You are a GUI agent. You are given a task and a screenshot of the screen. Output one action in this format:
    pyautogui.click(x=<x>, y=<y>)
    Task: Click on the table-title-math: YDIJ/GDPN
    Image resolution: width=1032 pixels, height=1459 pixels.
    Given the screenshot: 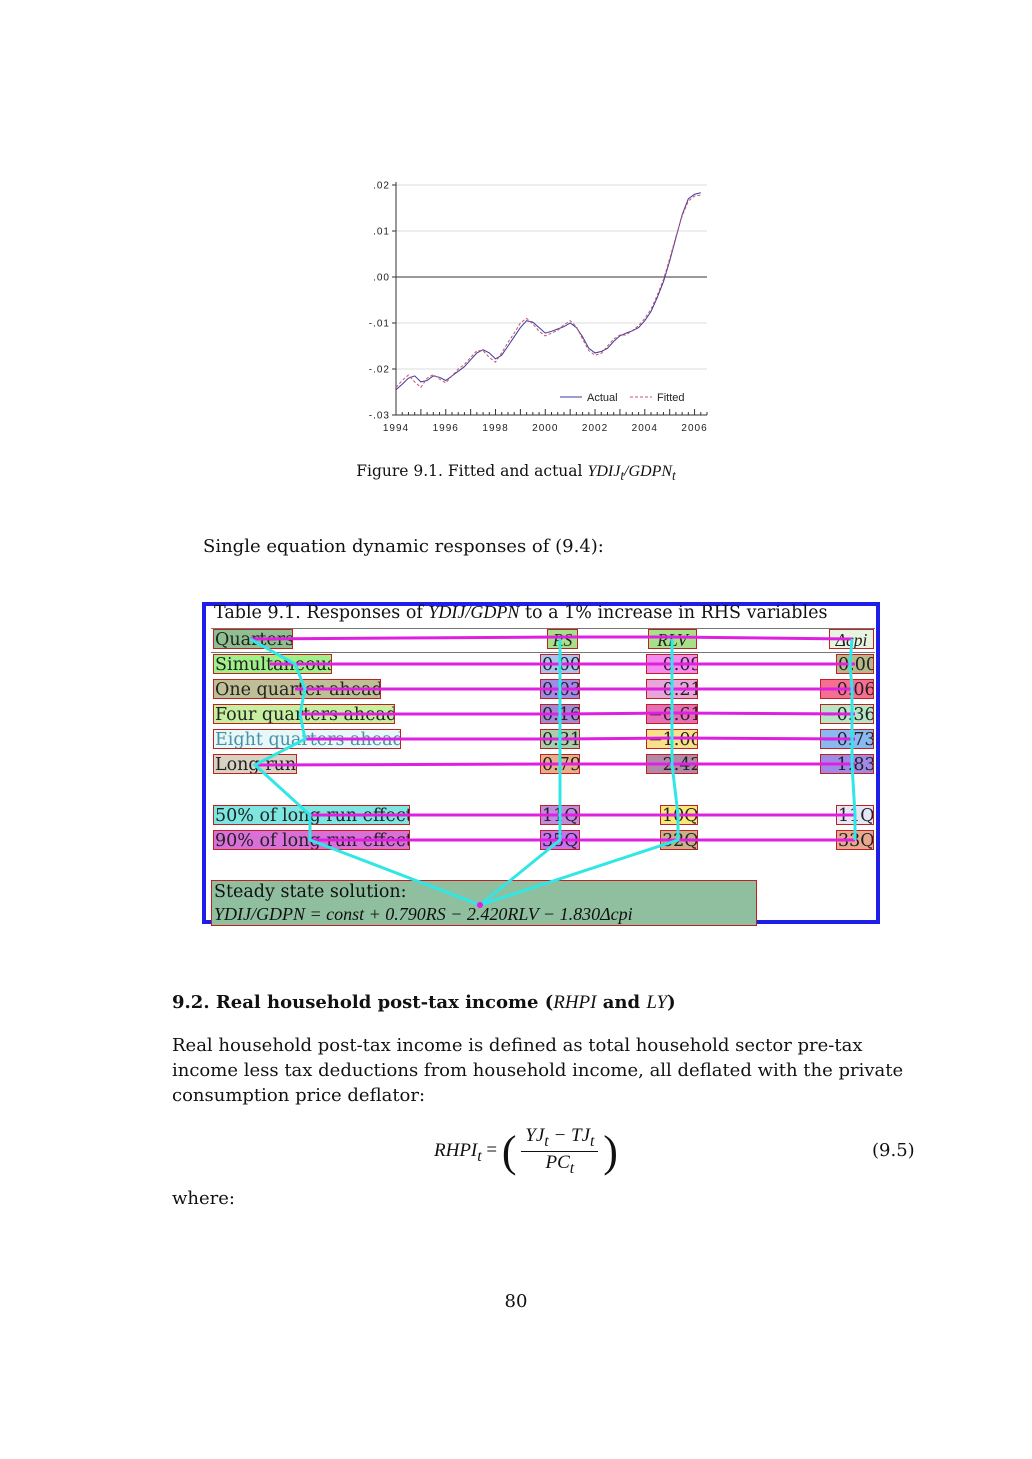 What is the action you would take?
    pyautogui.click(x=474, y=612)
    